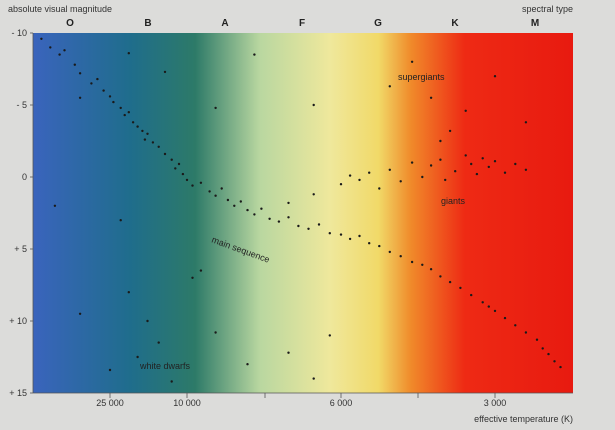 The image size is (615, 430). I want to click on label-supergiants: supergiants, so click(421, 77).